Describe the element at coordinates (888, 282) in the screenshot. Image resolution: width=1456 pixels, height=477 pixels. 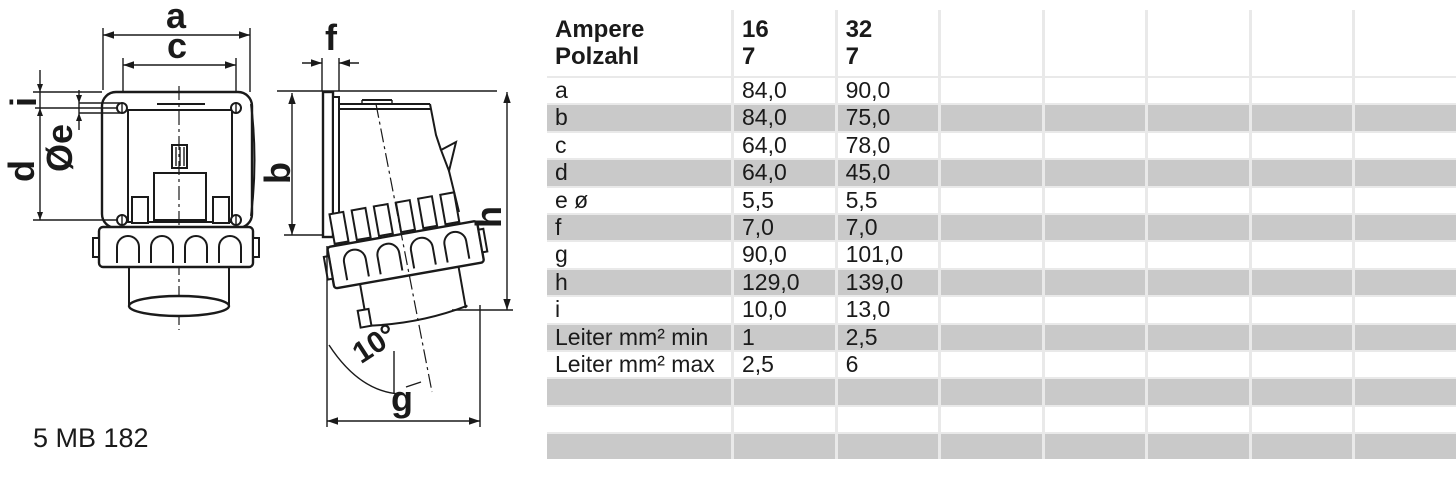
I see `row-value: 139,0` at that location.